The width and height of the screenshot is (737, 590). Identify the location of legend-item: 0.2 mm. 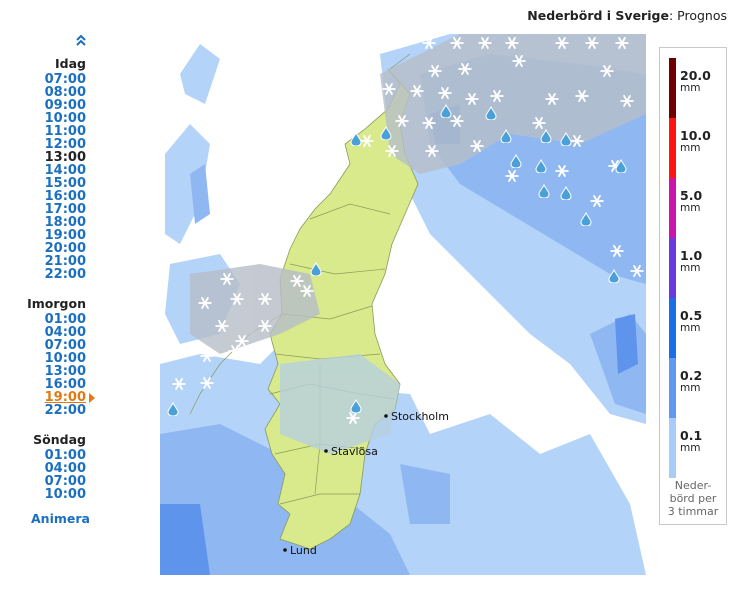
(691, 381).